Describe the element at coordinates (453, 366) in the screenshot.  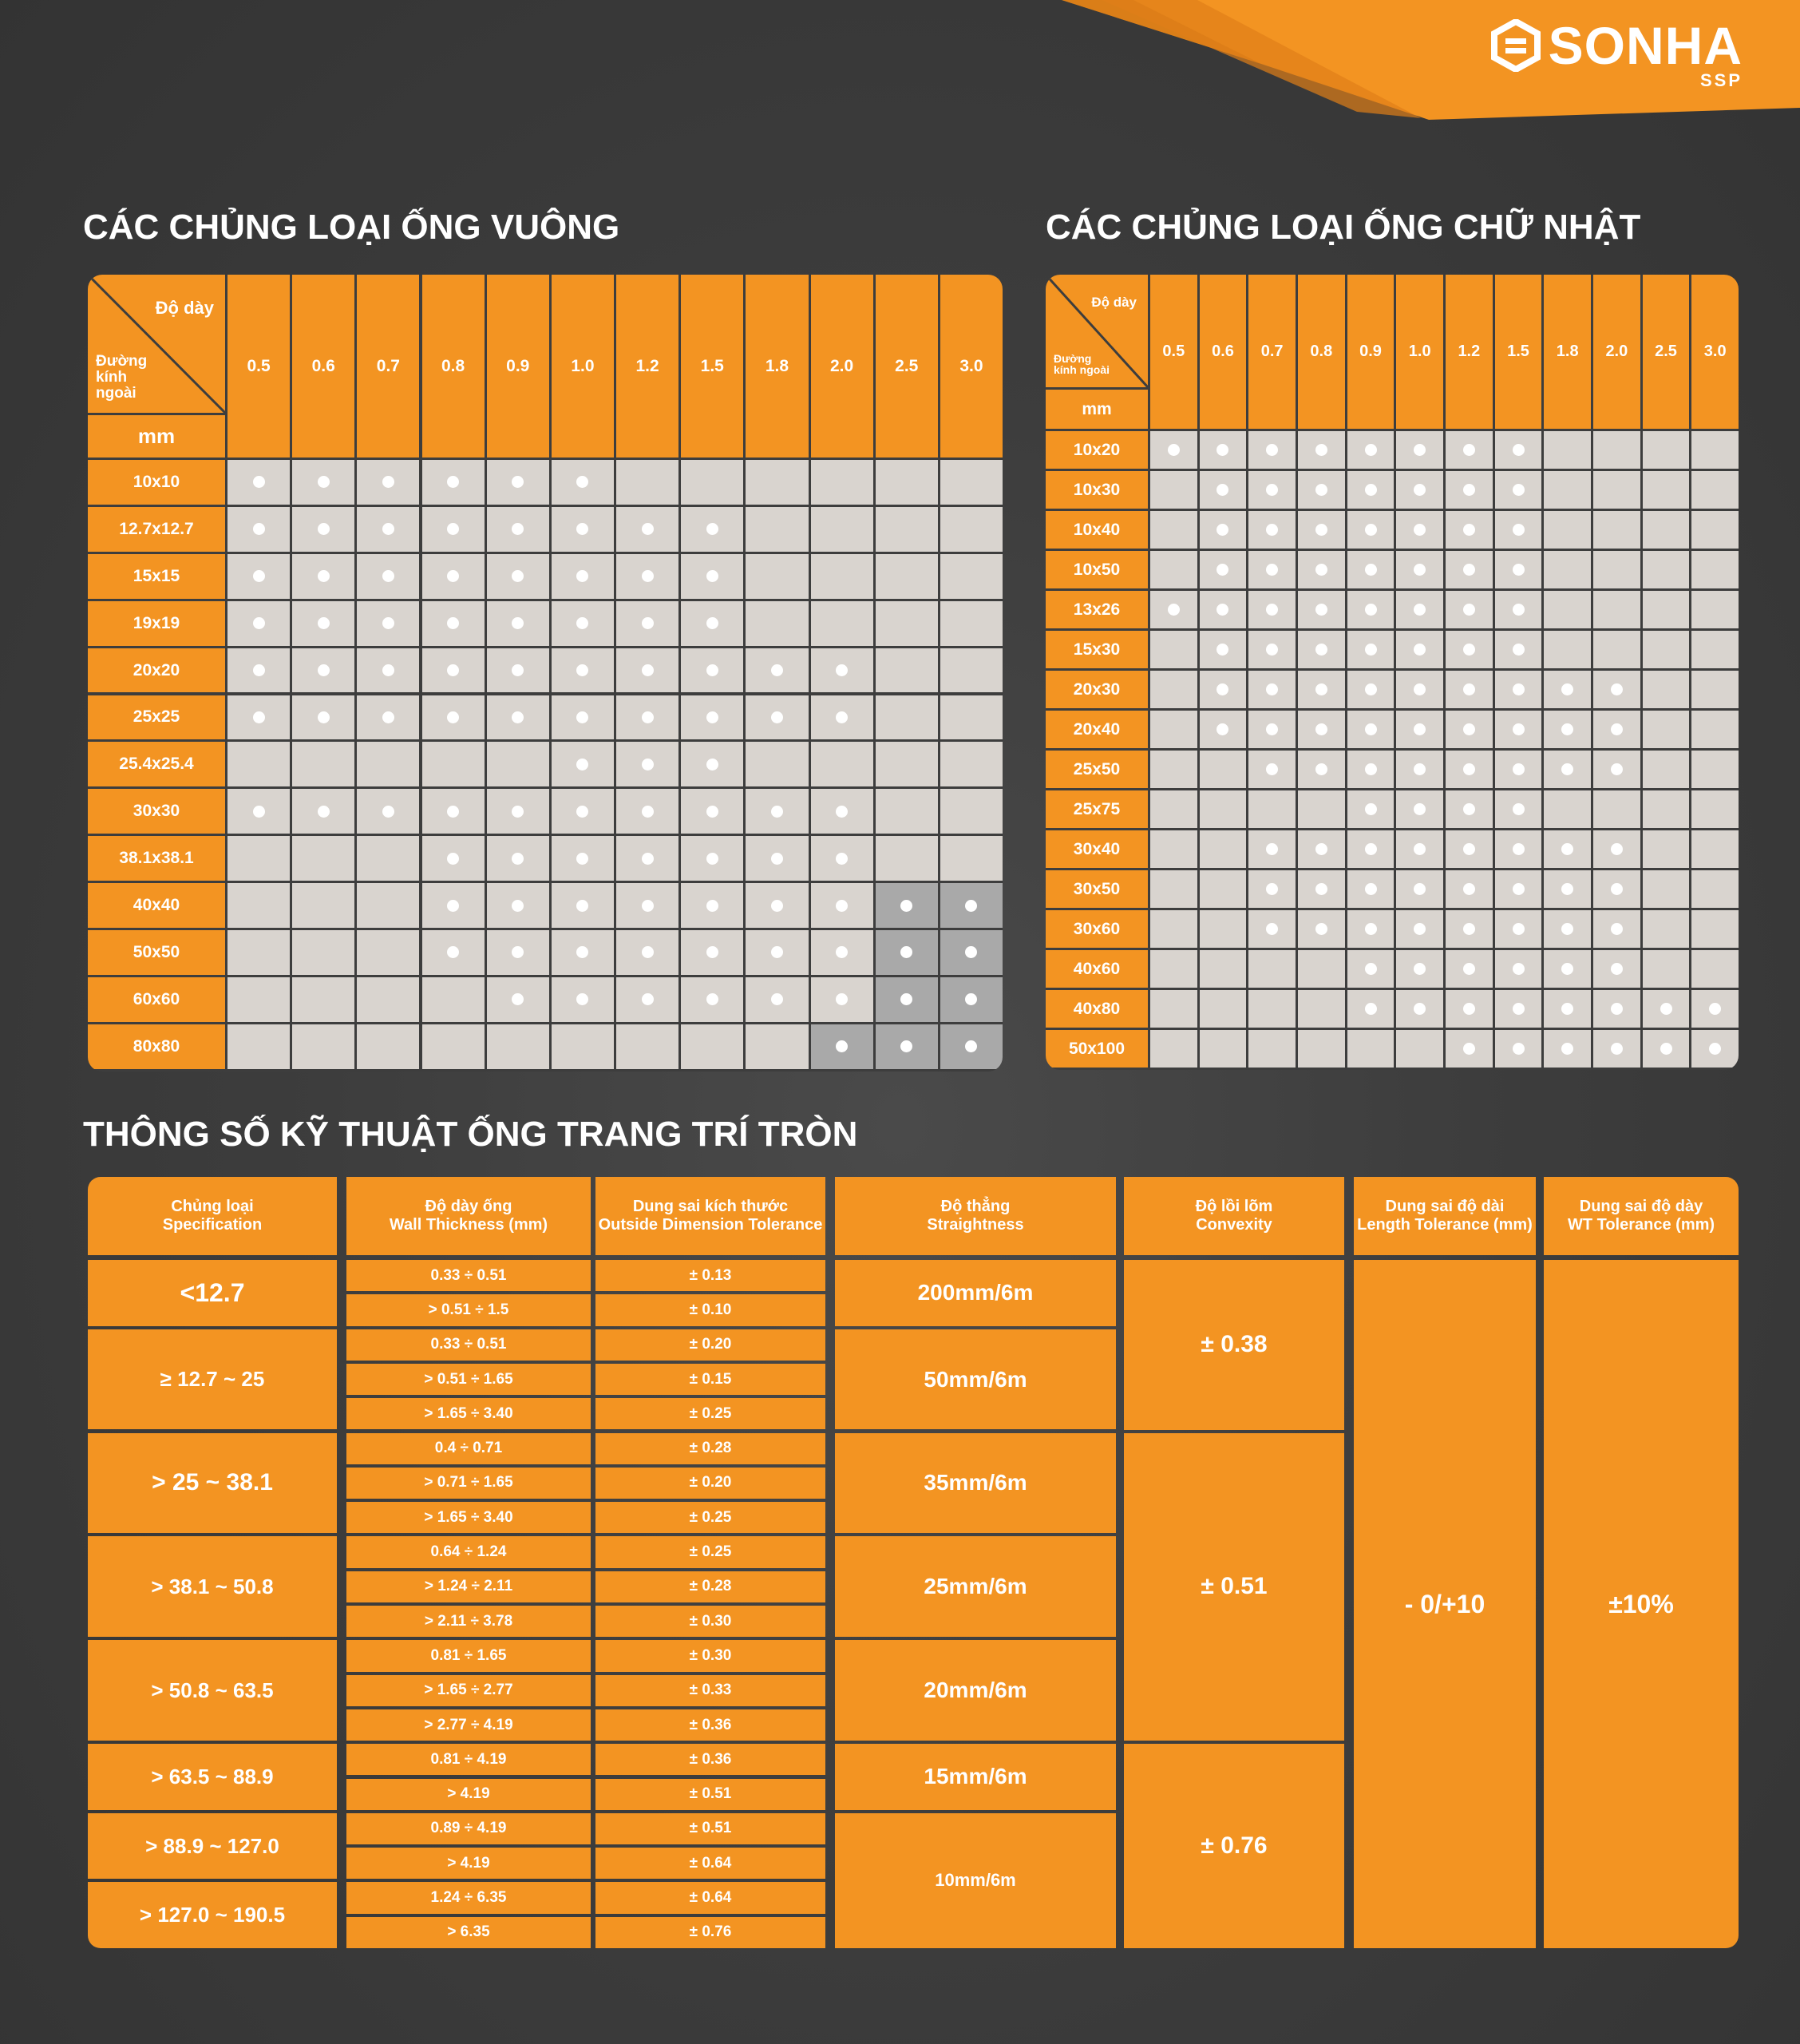
I see `thickness-header: 0.8` at that location.